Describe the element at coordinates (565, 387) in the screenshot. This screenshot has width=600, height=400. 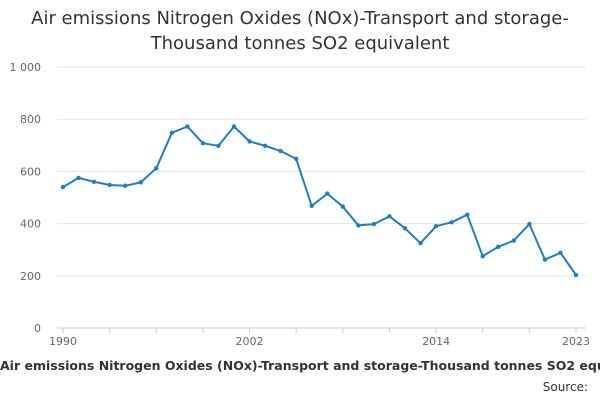
I see `source-note: Source:` at that location.